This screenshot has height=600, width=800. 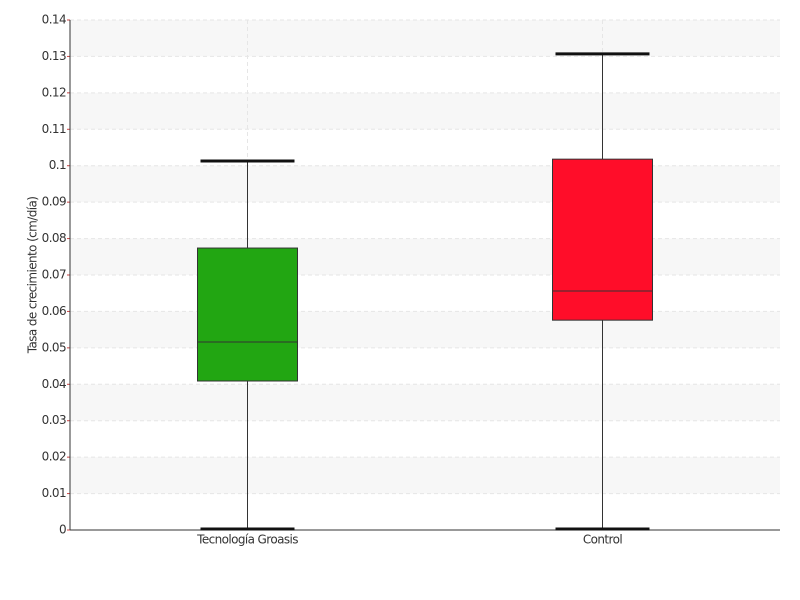 I want to click on y-tick-label: 0.1, so click(x=57, y=165).